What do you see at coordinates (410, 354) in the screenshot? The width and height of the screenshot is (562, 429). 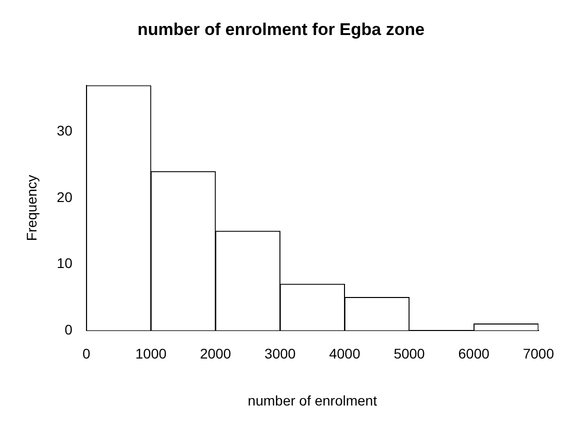 I see `x-tick-label: 5000` at bounding box center [410, 354].